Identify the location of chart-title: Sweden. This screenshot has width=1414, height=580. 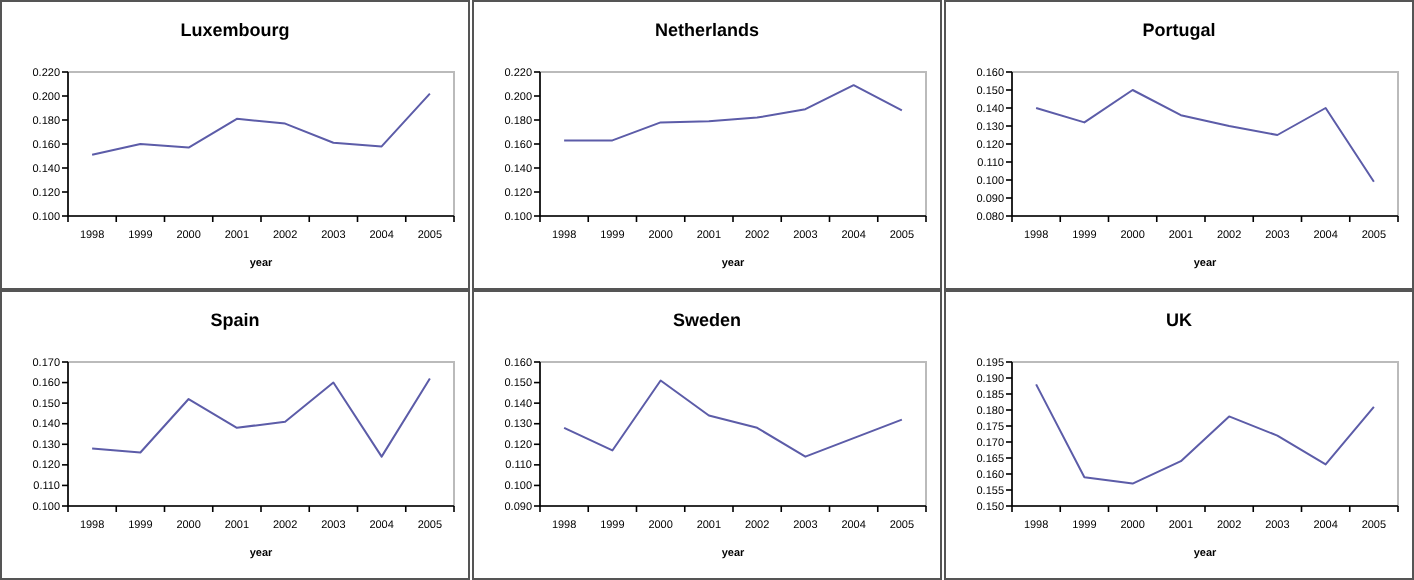
(707, 320).